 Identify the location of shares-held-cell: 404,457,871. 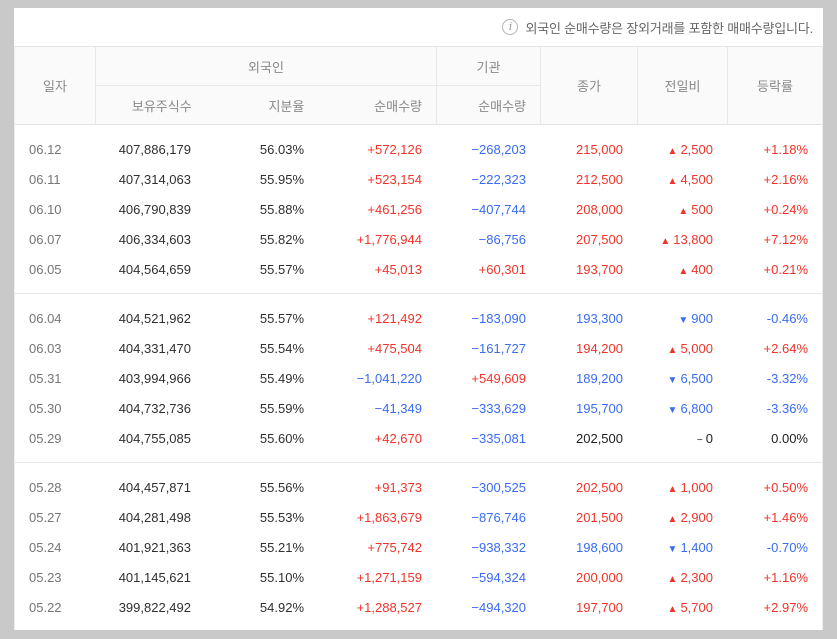
(154, 487).